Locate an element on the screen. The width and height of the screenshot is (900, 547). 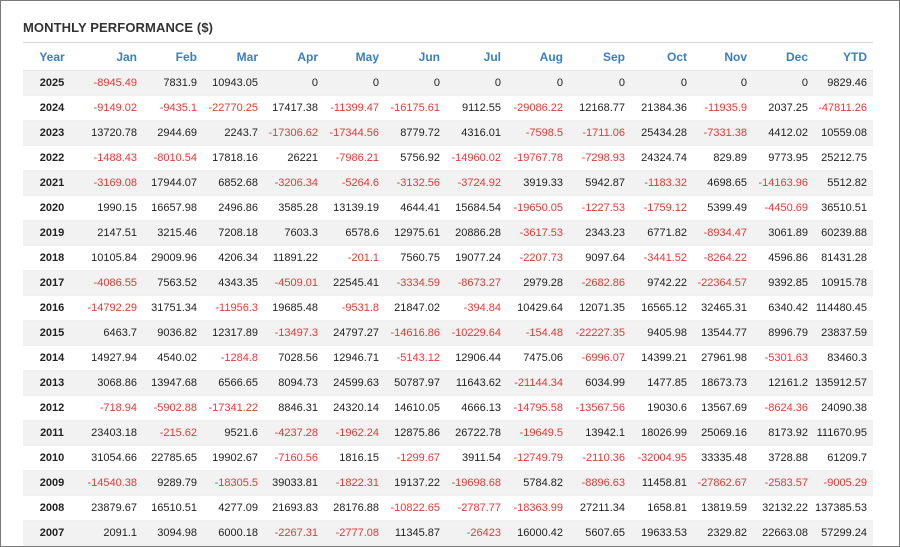
month-value-cell: 26722.78 is located at coordinates (476, 433).